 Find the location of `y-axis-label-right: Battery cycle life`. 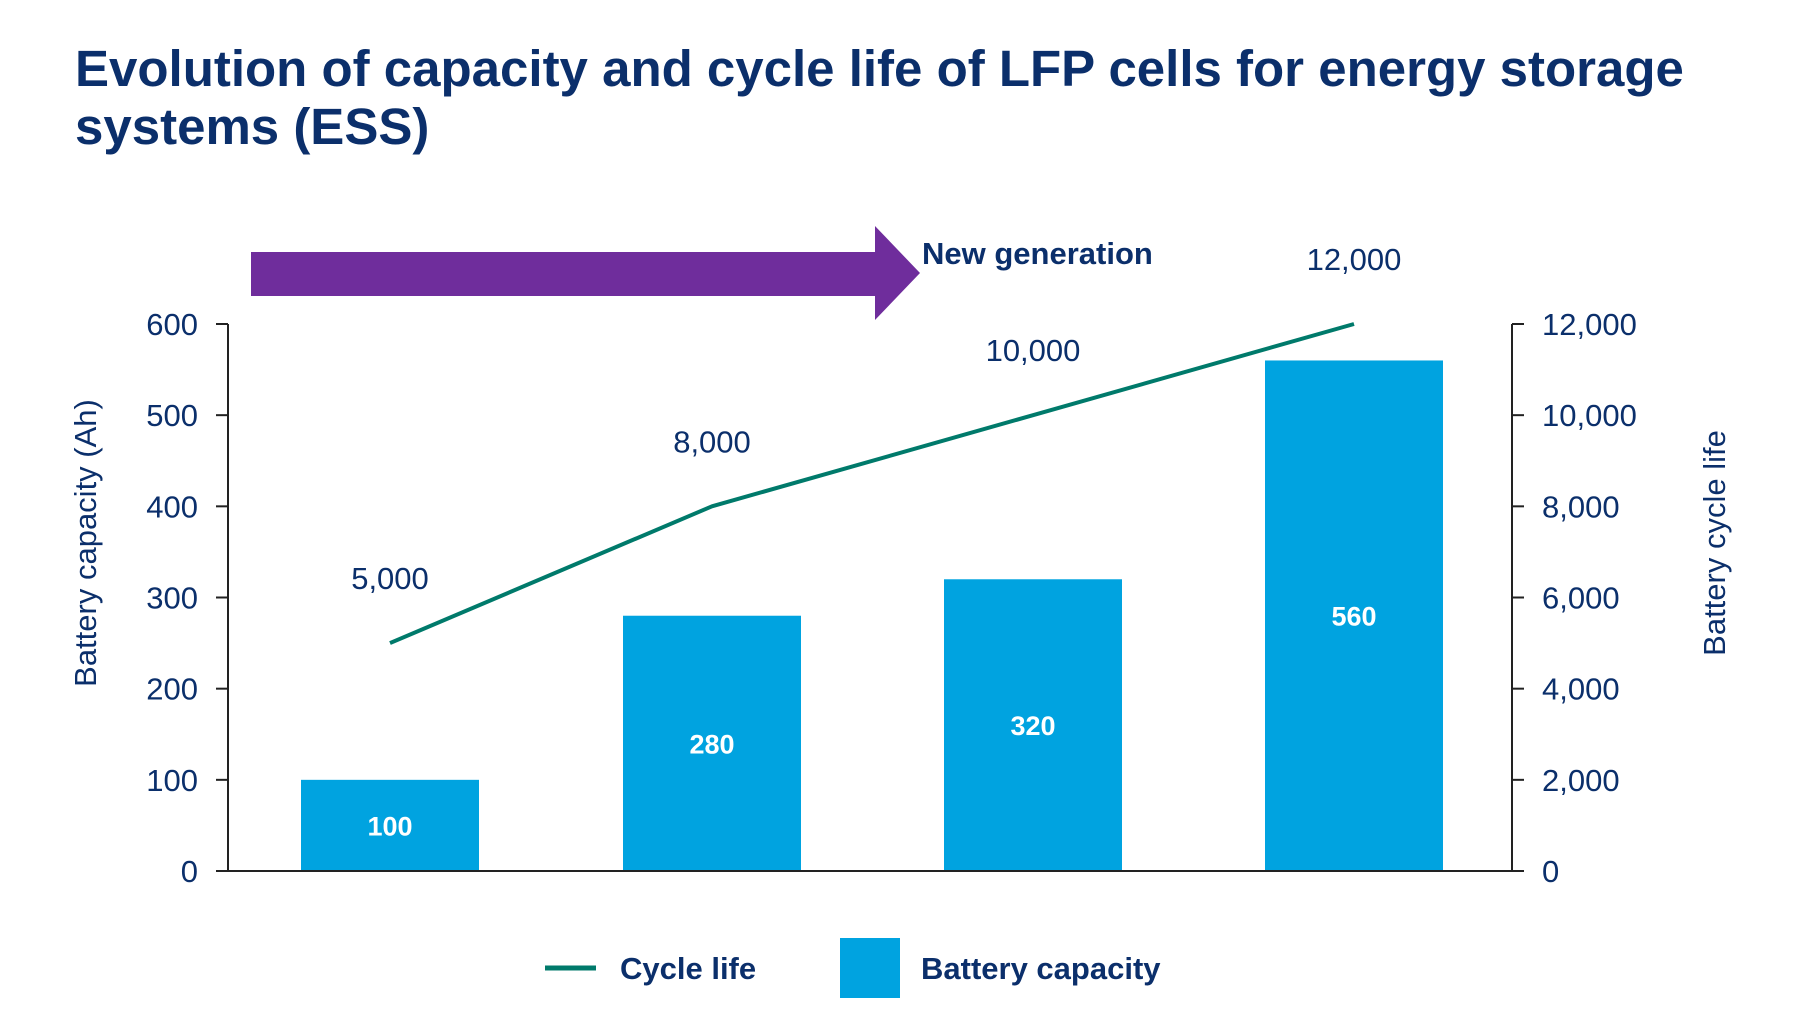

y-axis-label-right: Battery cycle life is located at coordinates (1714, 543).